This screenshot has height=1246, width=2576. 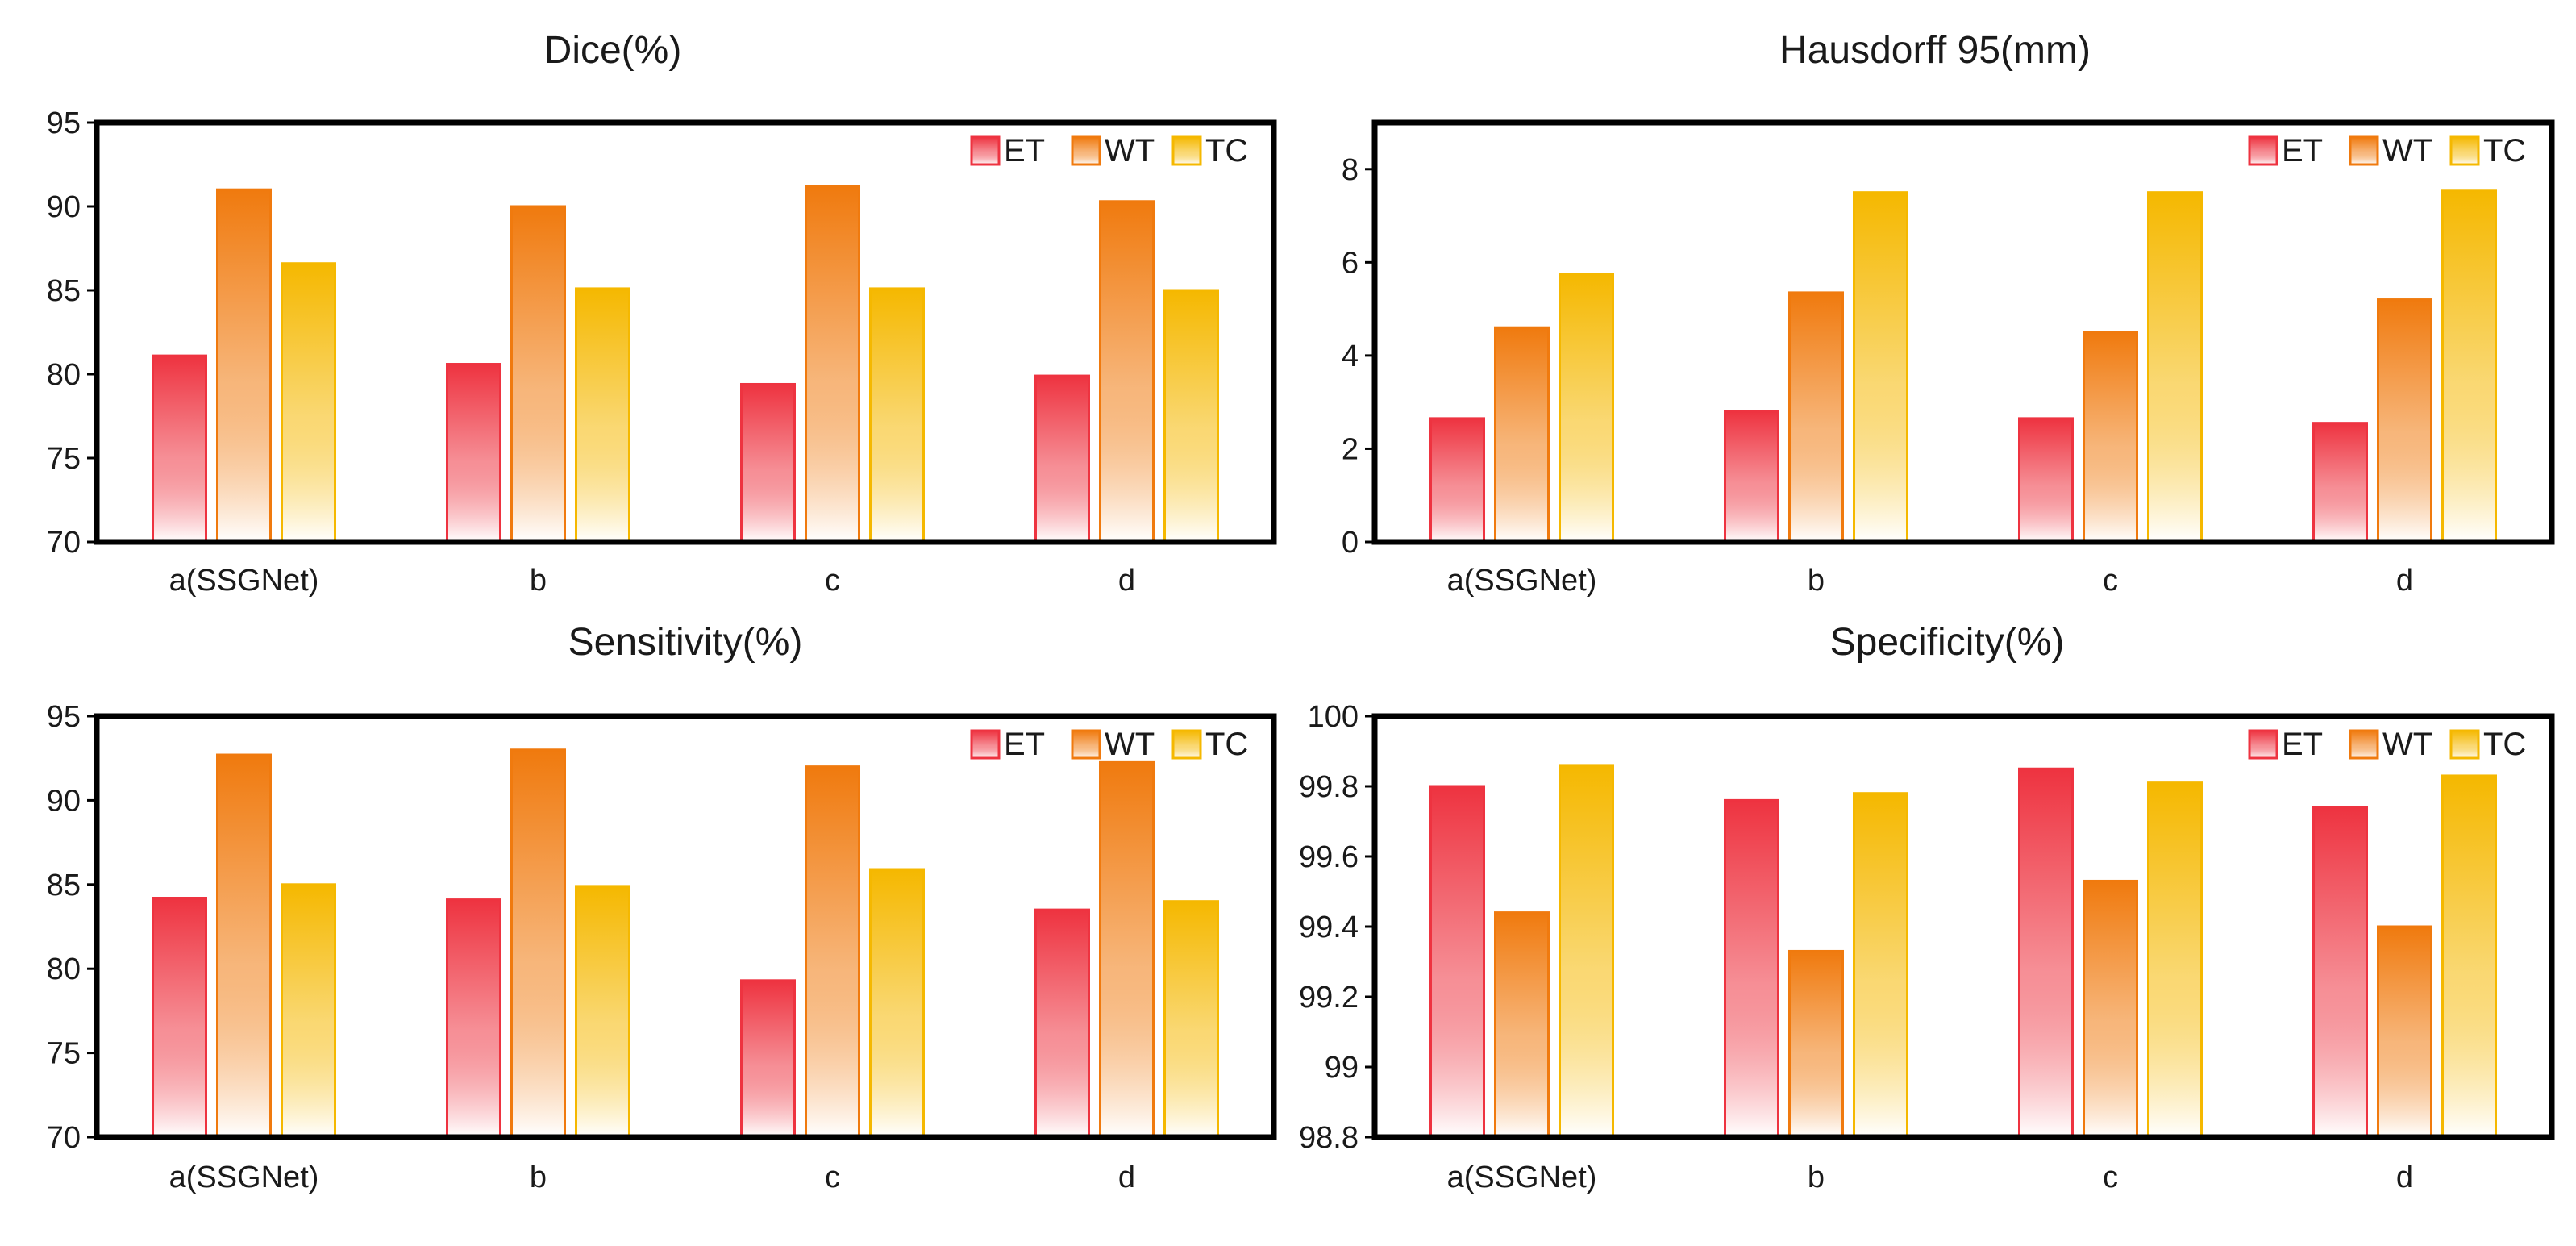 I want to click on y-tick-label: 2, so click(x=1351, y=449).